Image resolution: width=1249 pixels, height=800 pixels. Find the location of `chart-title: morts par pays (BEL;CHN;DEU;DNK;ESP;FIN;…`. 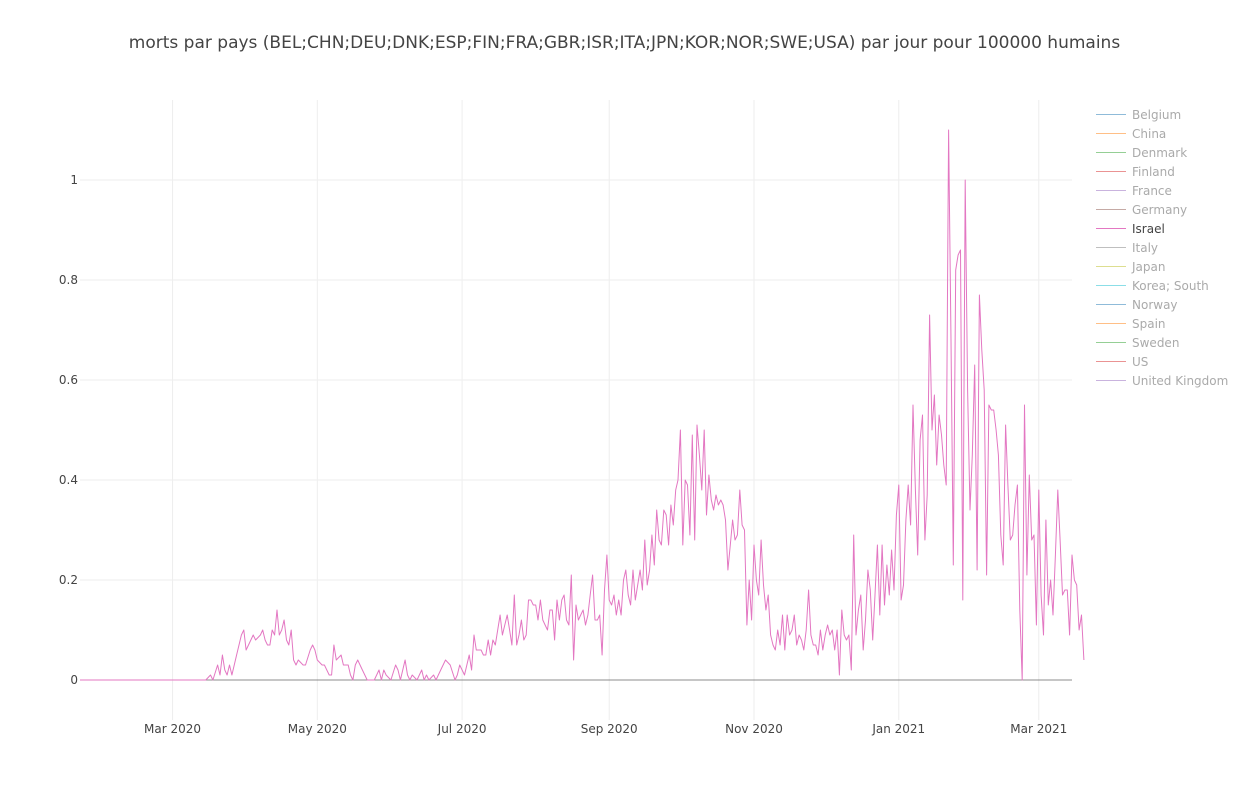

chart-title: morts par pays (BEL;CHN;DEU;DNK;ESP;FIN;… is located at coordinates (624, 43).